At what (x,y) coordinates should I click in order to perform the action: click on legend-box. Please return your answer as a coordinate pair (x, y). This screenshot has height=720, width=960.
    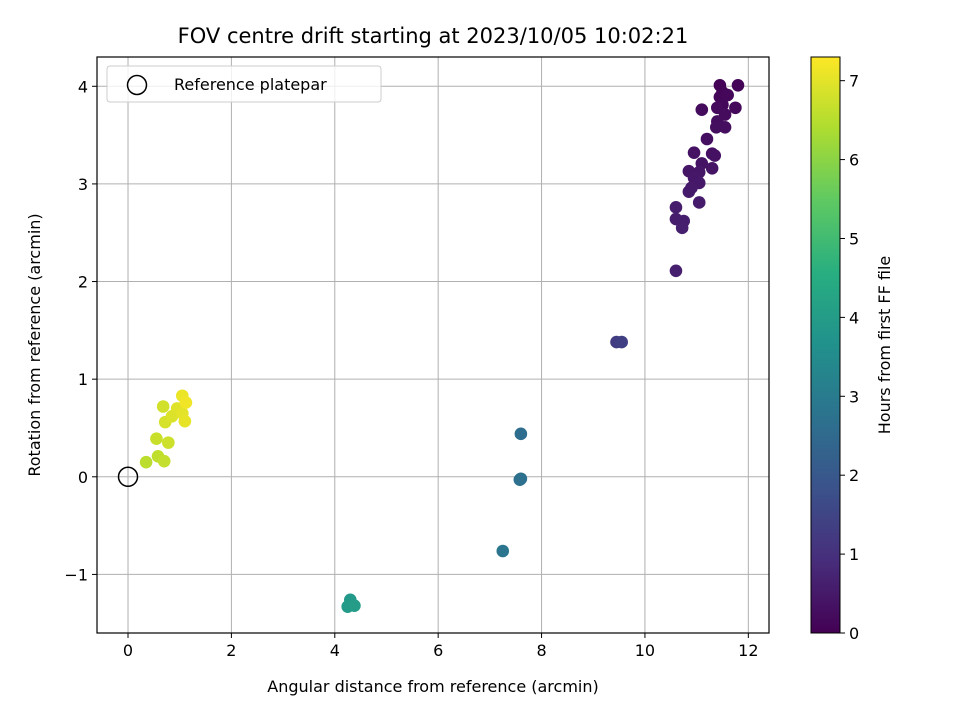
    Looking at the image, I should click on (244, 84).